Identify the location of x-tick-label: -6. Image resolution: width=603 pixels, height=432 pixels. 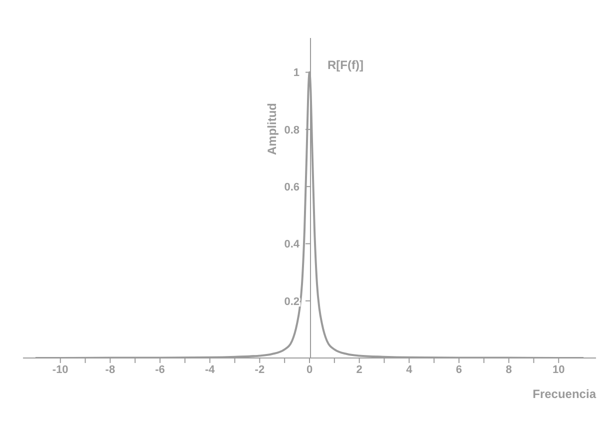
(160, 370).